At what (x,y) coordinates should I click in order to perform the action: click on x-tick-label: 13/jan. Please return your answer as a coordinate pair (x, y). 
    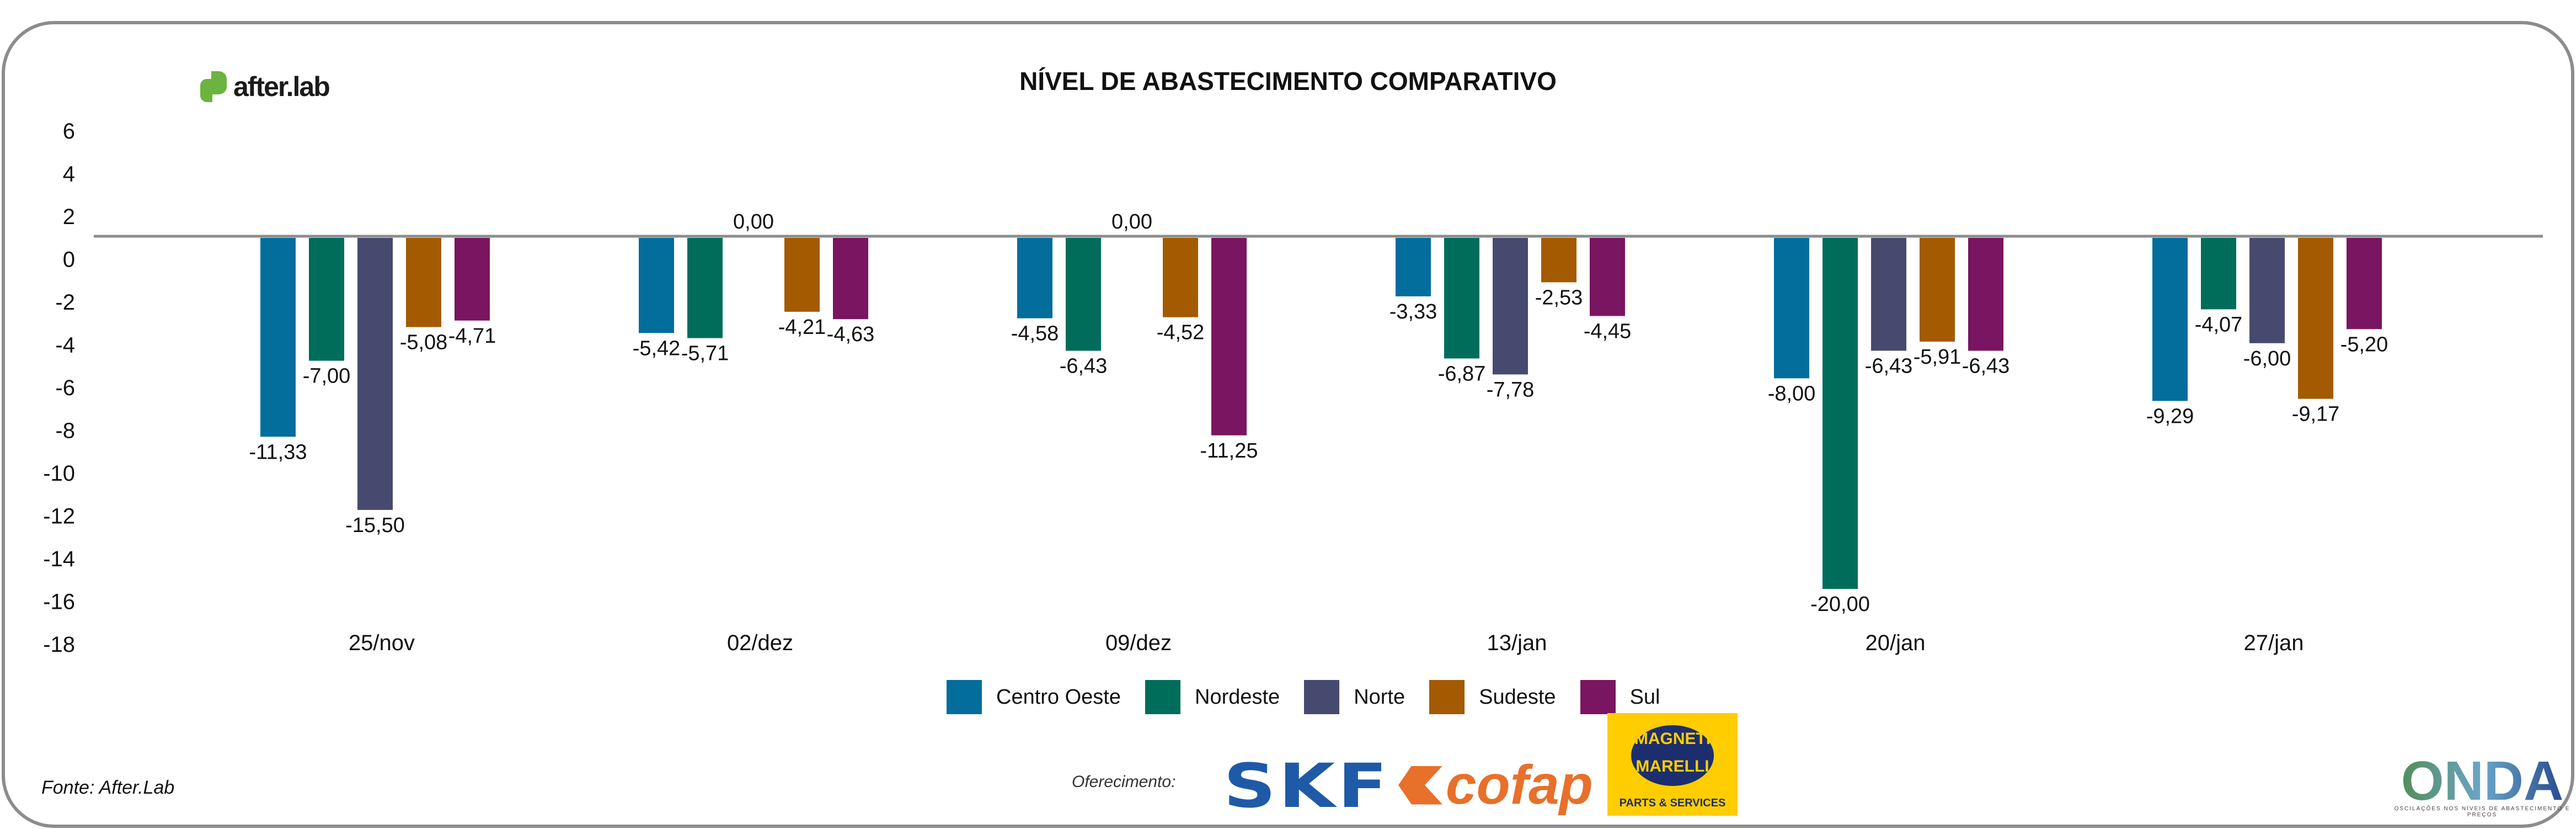
    Looking at the image, I should click on (1517, 643).